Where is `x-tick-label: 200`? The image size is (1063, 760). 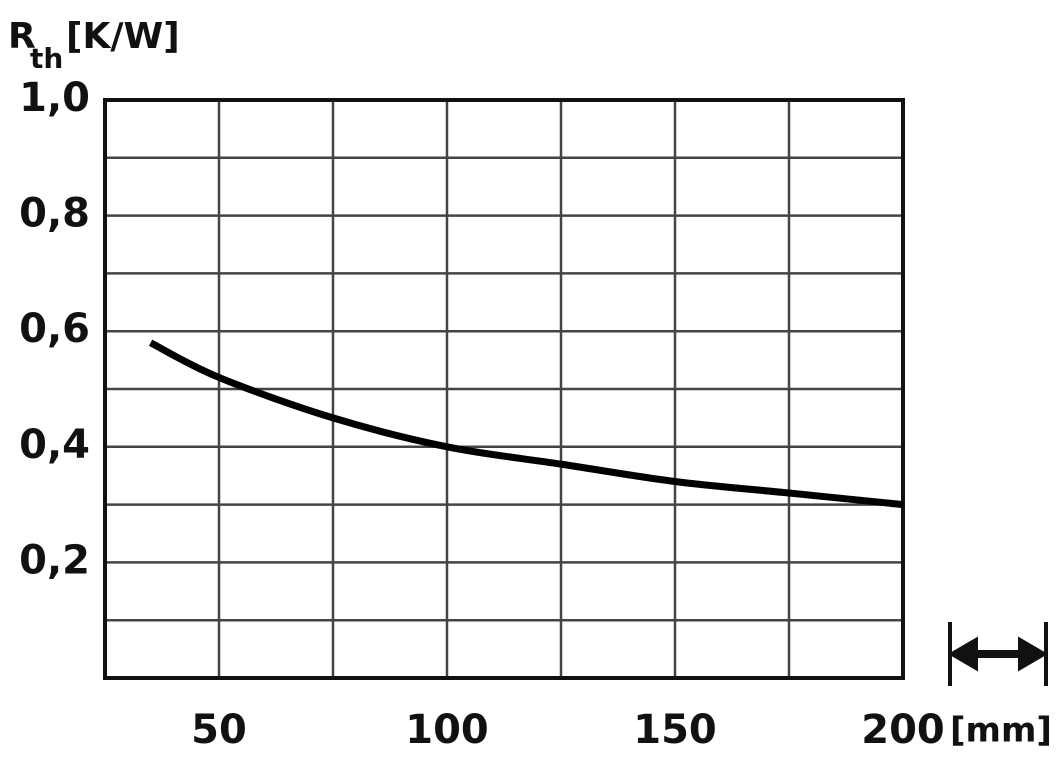 x-tick-label: 200 is located at coordinates (903, 730).